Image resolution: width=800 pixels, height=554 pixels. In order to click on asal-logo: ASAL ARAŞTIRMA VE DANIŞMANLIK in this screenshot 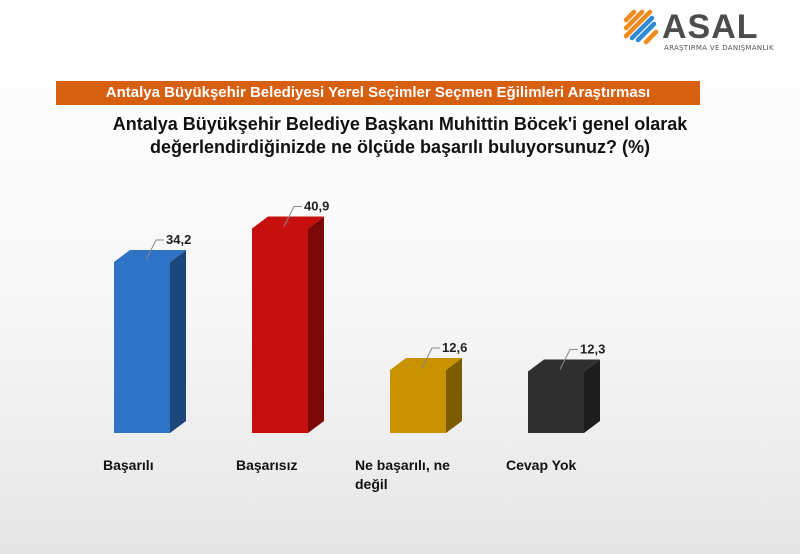, I will do `click(698, 32)`.